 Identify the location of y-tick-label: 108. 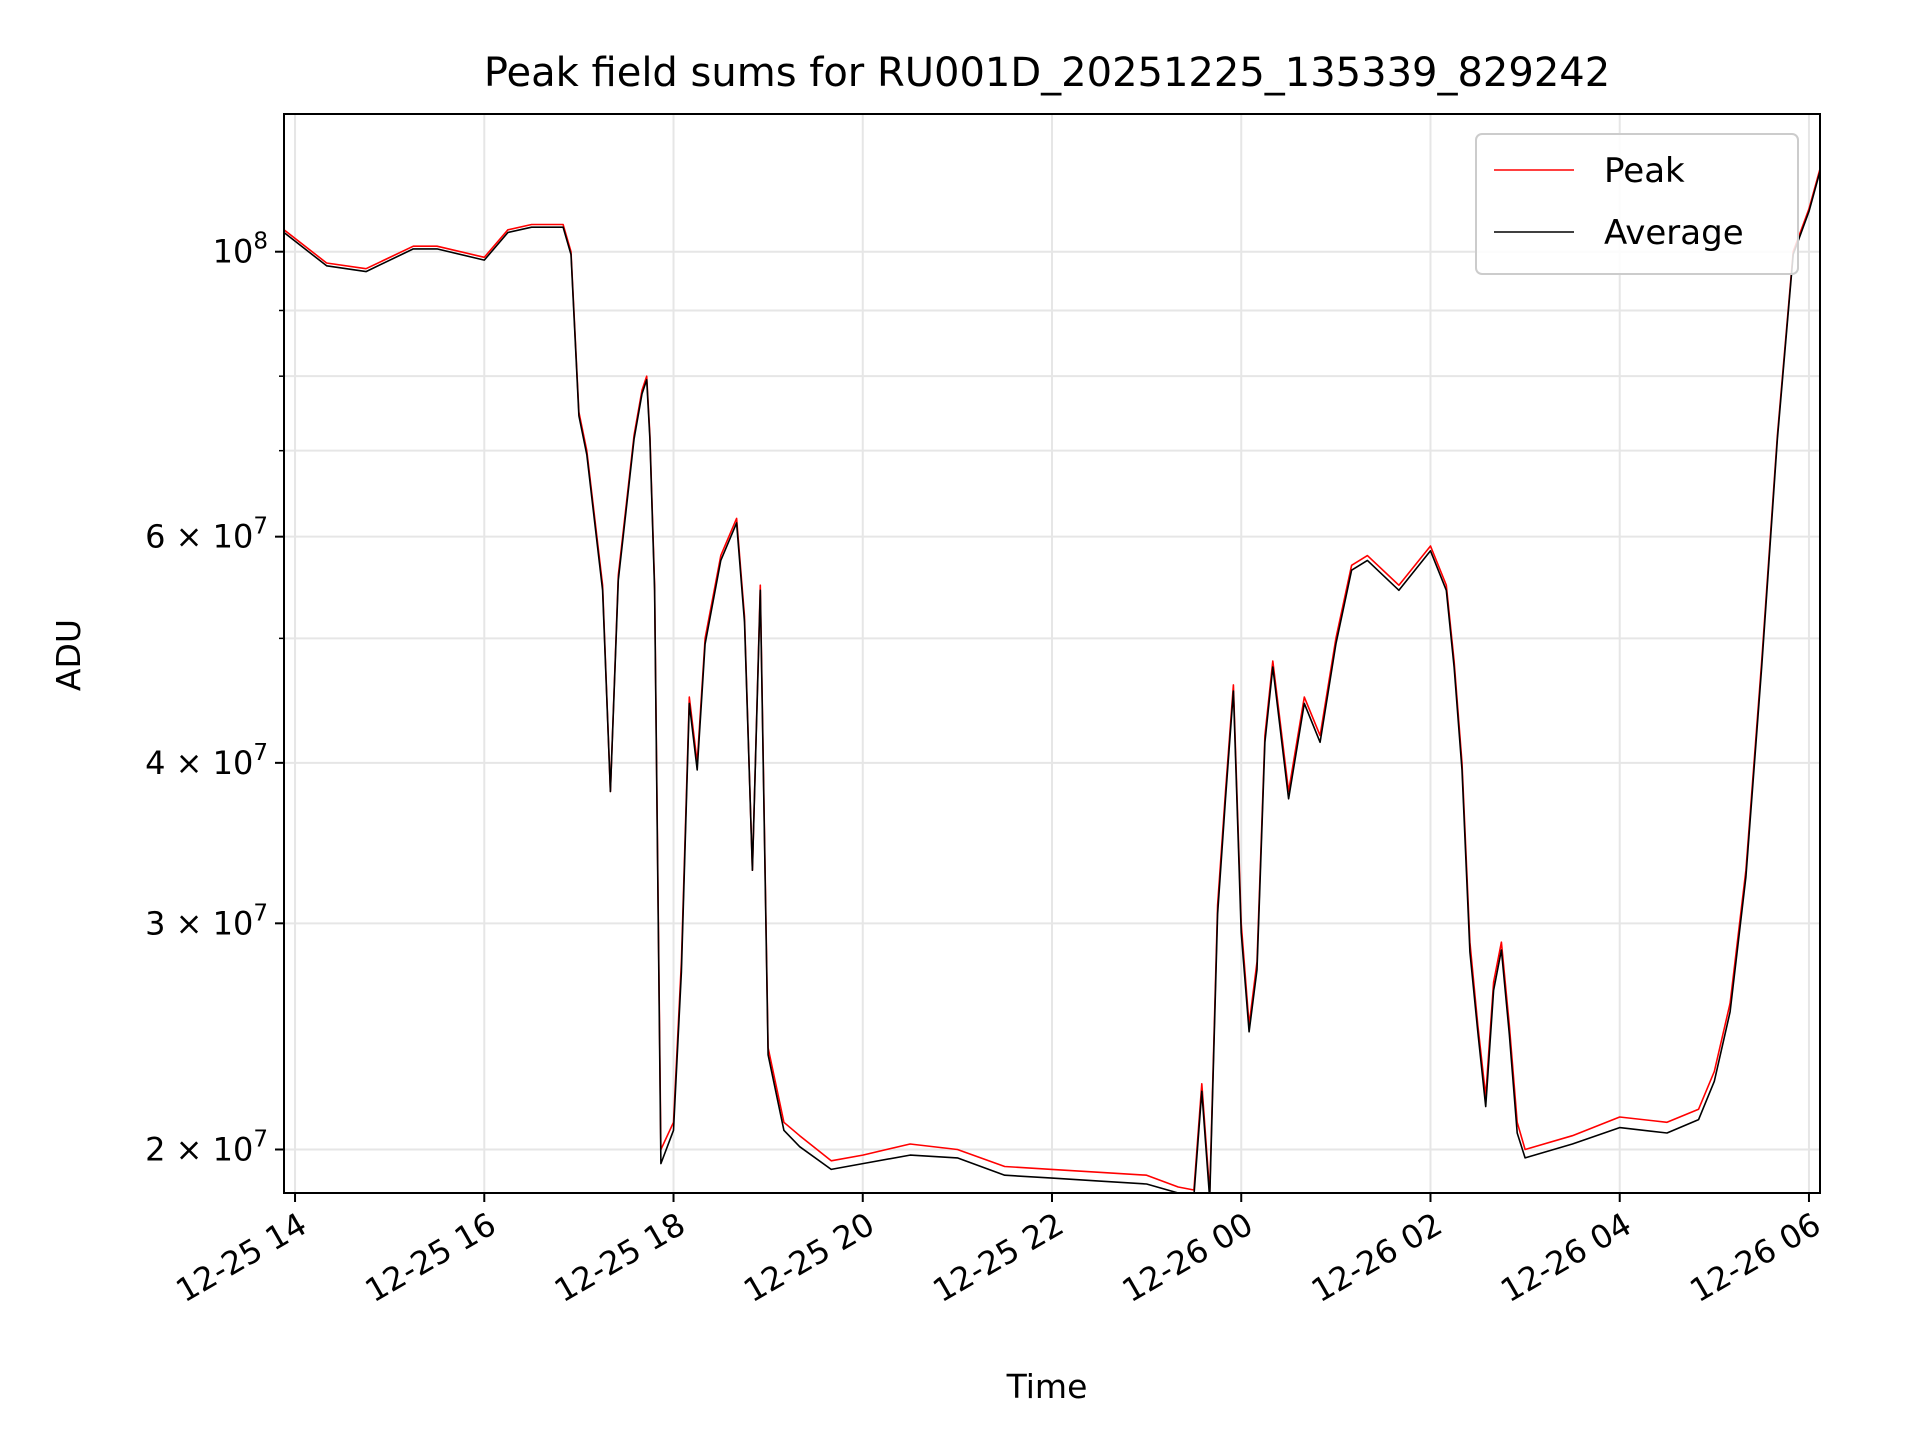
(240, 250).